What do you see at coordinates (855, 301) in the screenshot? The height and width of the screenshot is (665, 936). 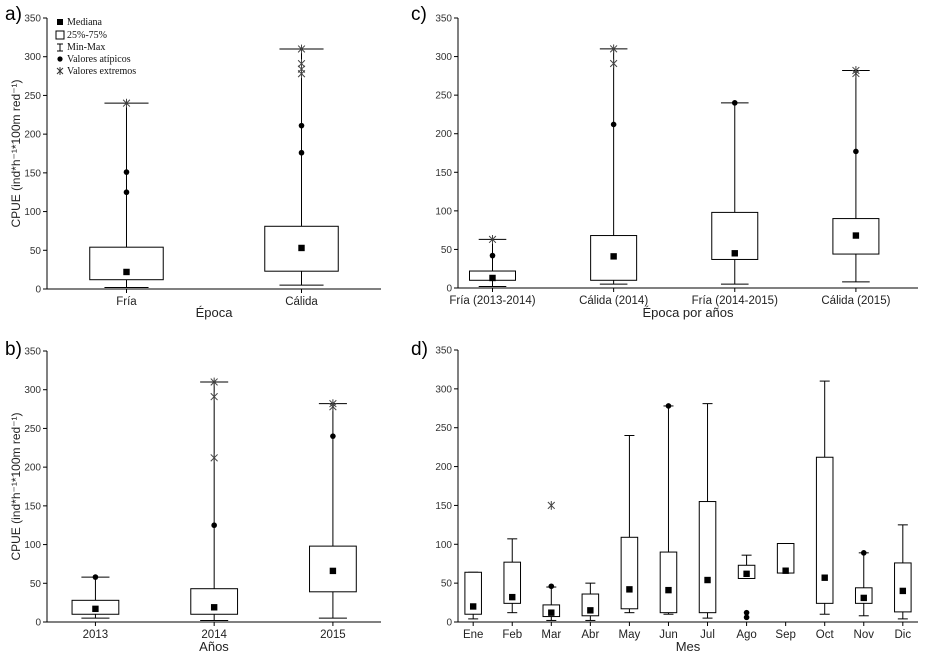 I see `x-tick-label: Cálida (2015)` at bounding box center [855, 301].